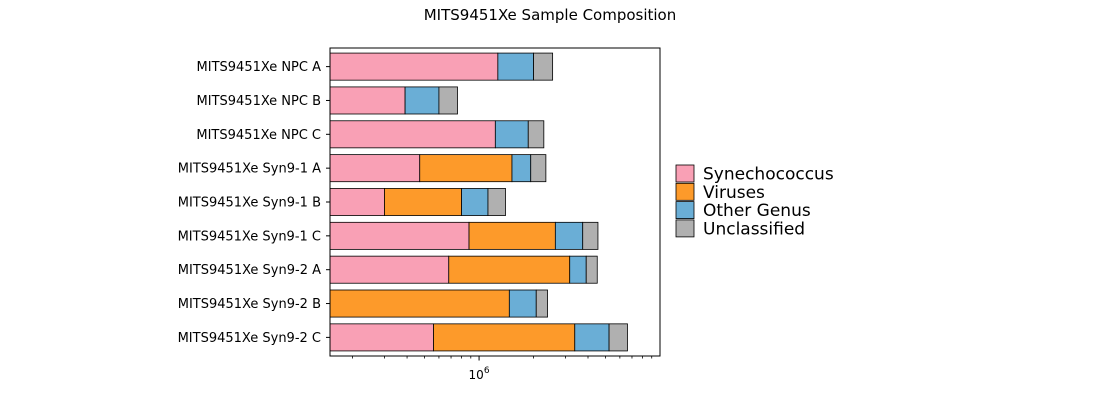 The width and height of the screenshot is (1100, 400). I want to click on legend-label-other-genus: Other Genus, so click(757, 211).